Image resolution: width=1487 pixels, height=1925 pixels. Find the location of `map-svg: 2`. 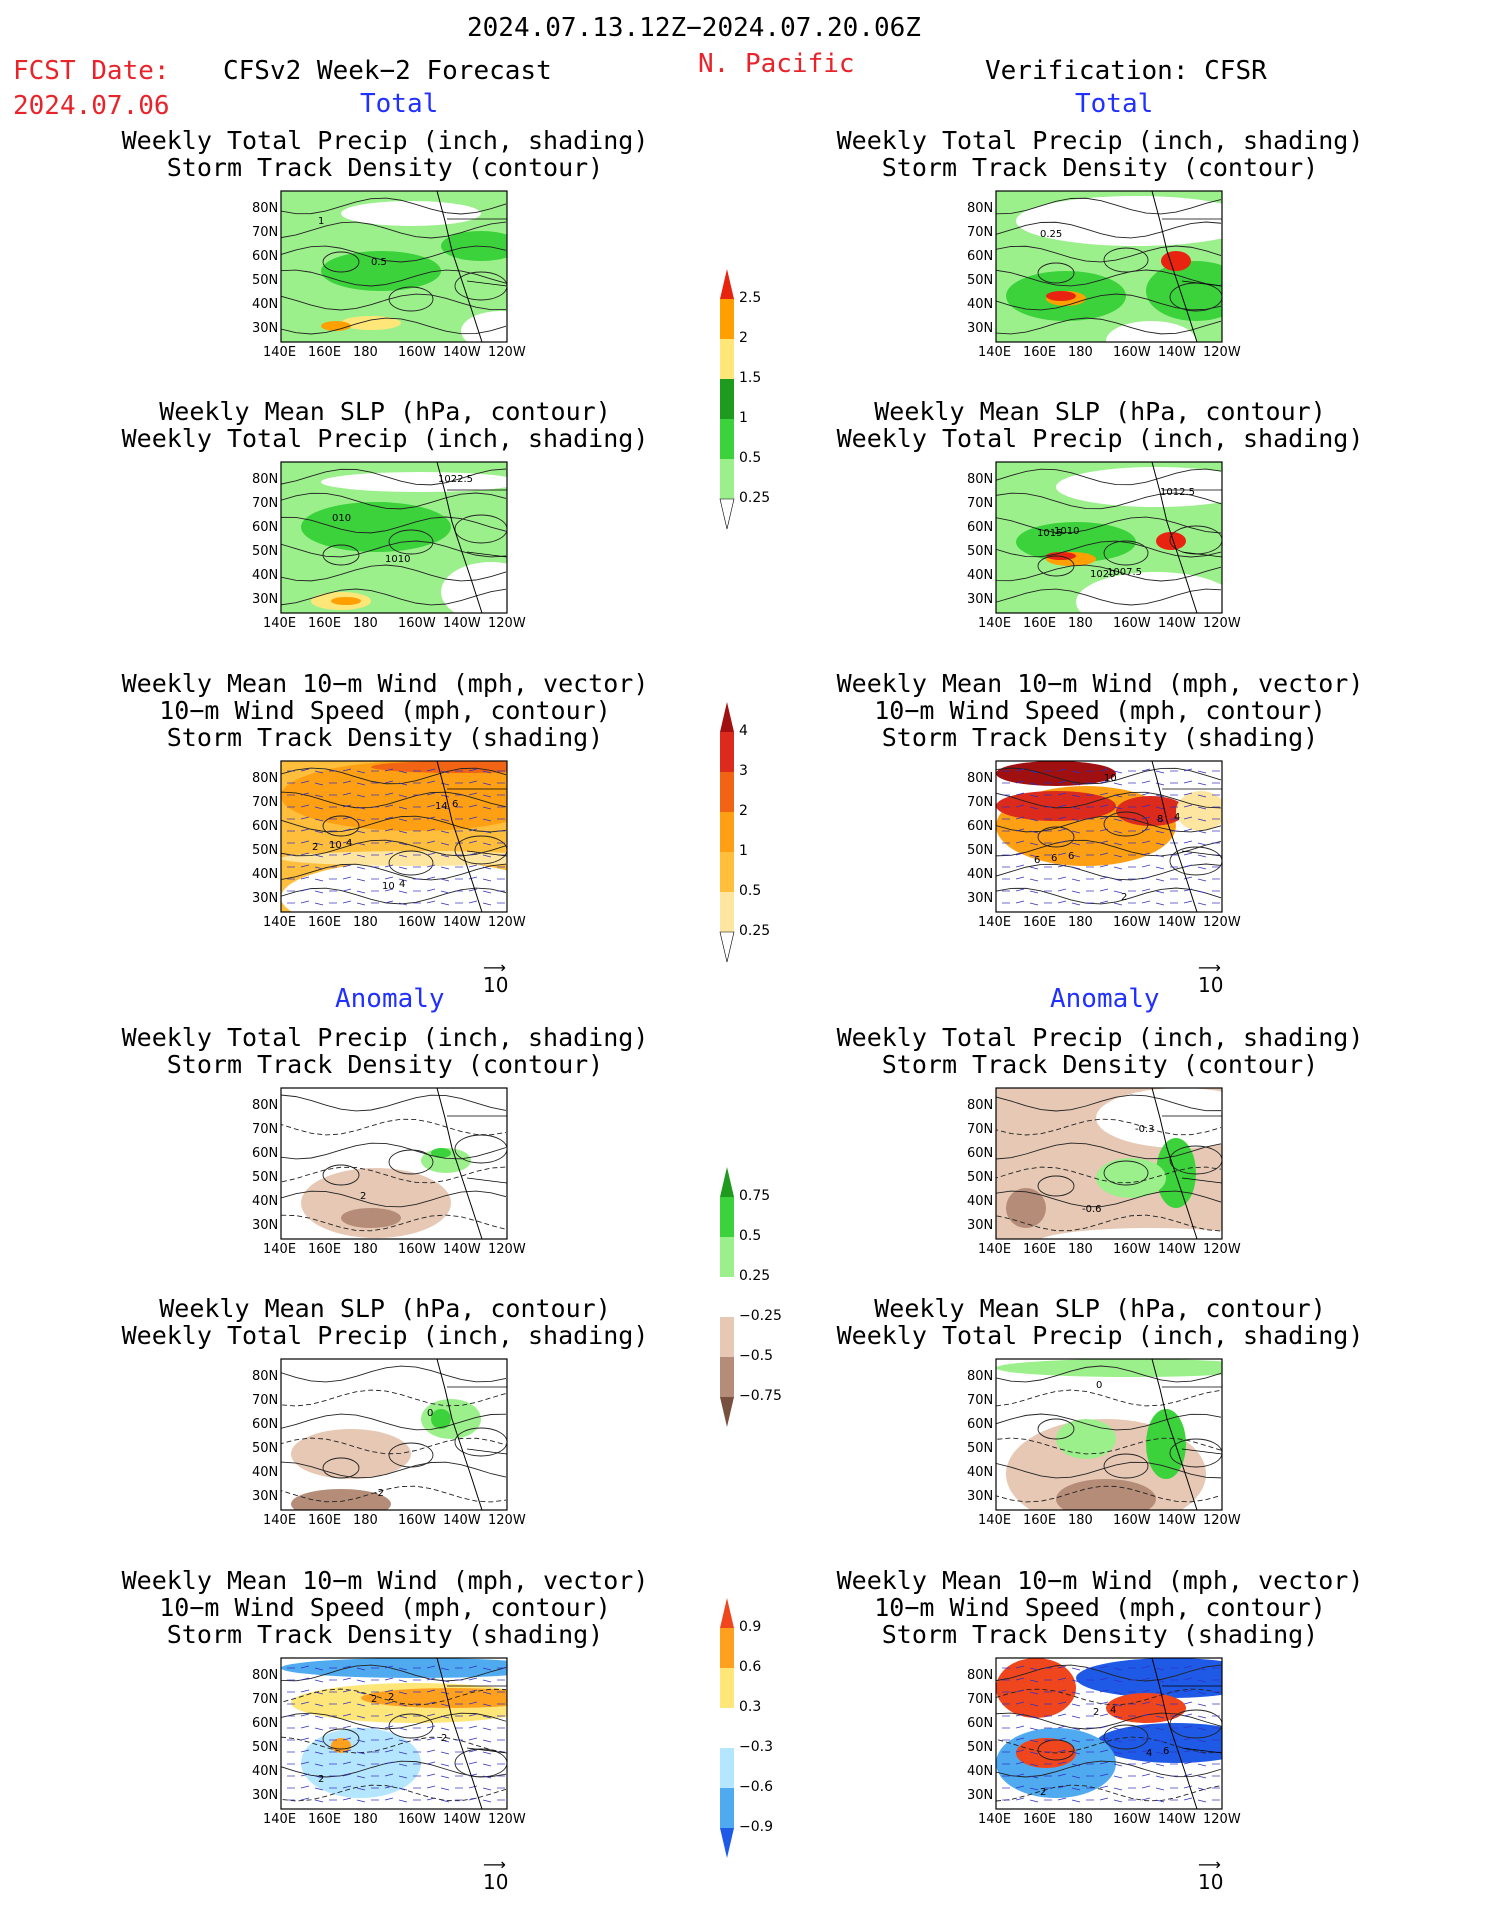

map-svg: 2 is located at coordinates (394, 1163).